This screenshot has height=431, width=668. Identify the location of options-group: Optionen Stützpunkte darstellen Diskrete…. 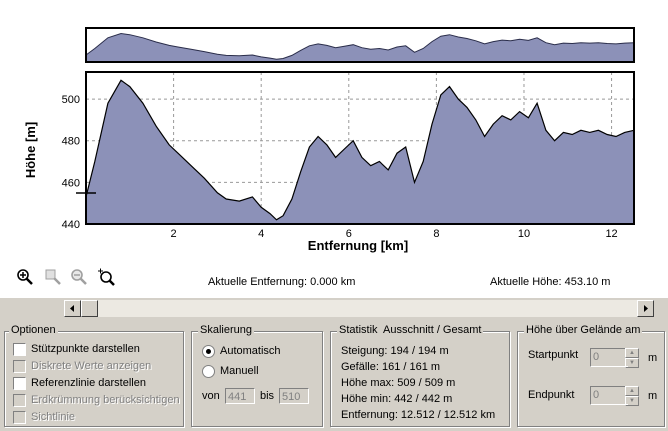
(94, 375).